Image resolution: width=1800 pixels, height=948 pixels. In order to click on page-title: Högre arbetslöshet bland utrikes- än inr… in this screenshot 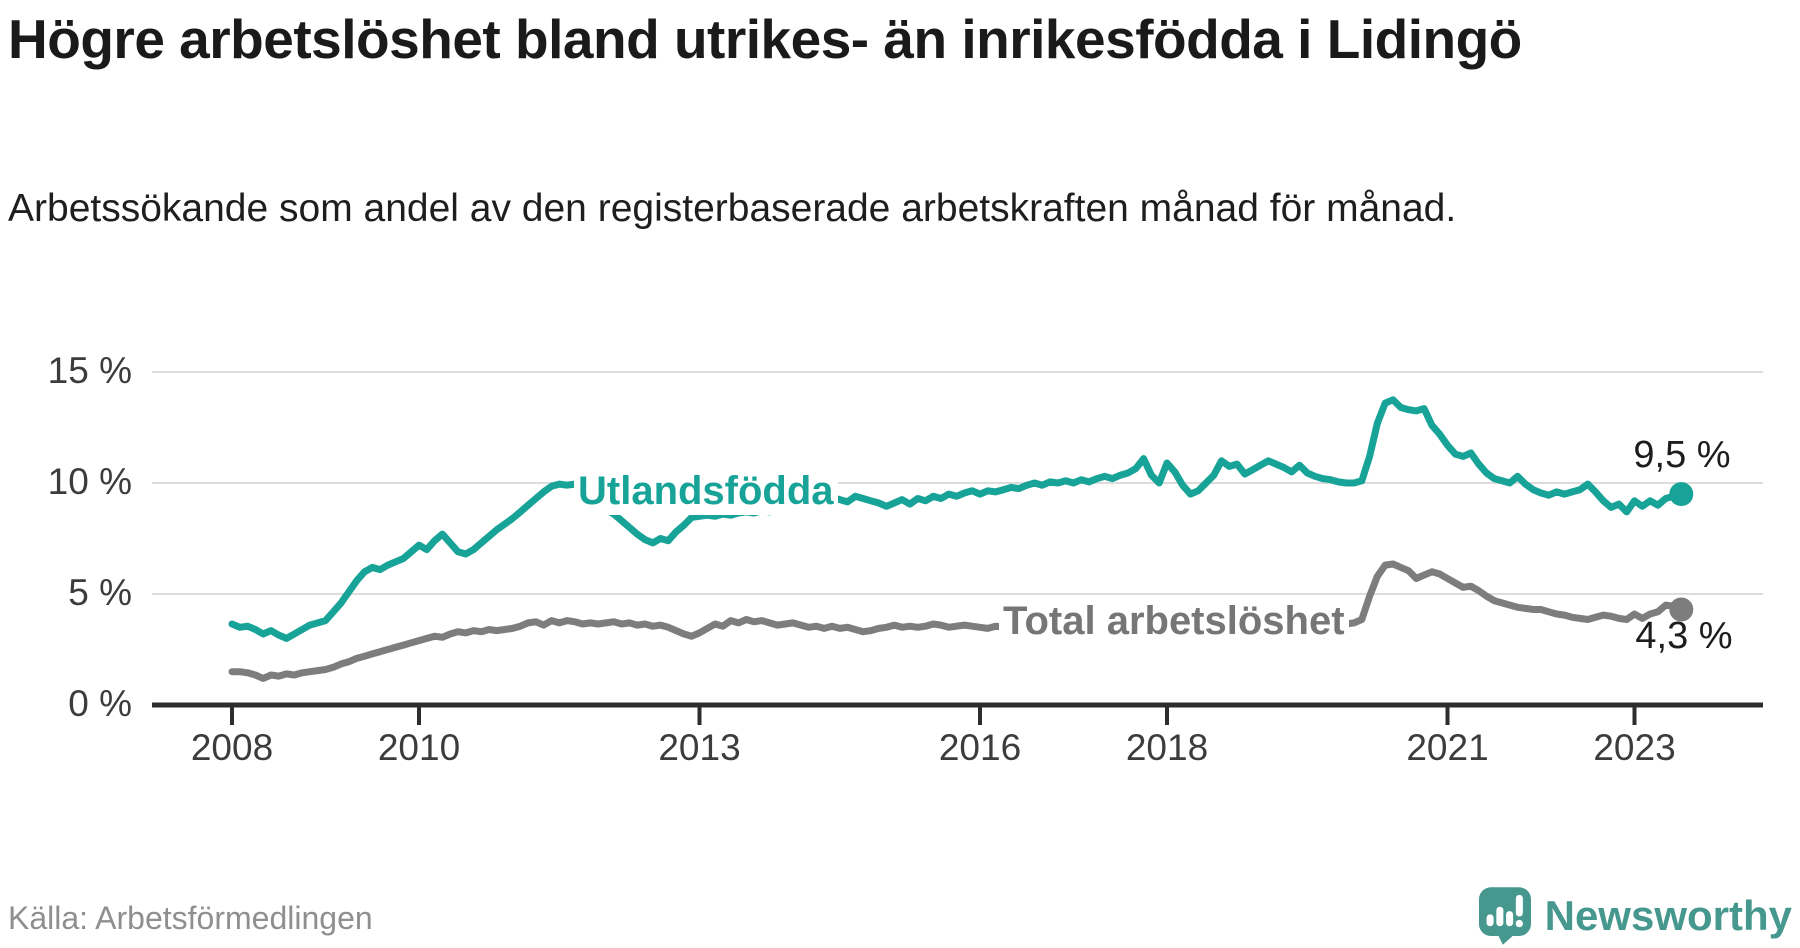, I will do `click(765, 39)`.